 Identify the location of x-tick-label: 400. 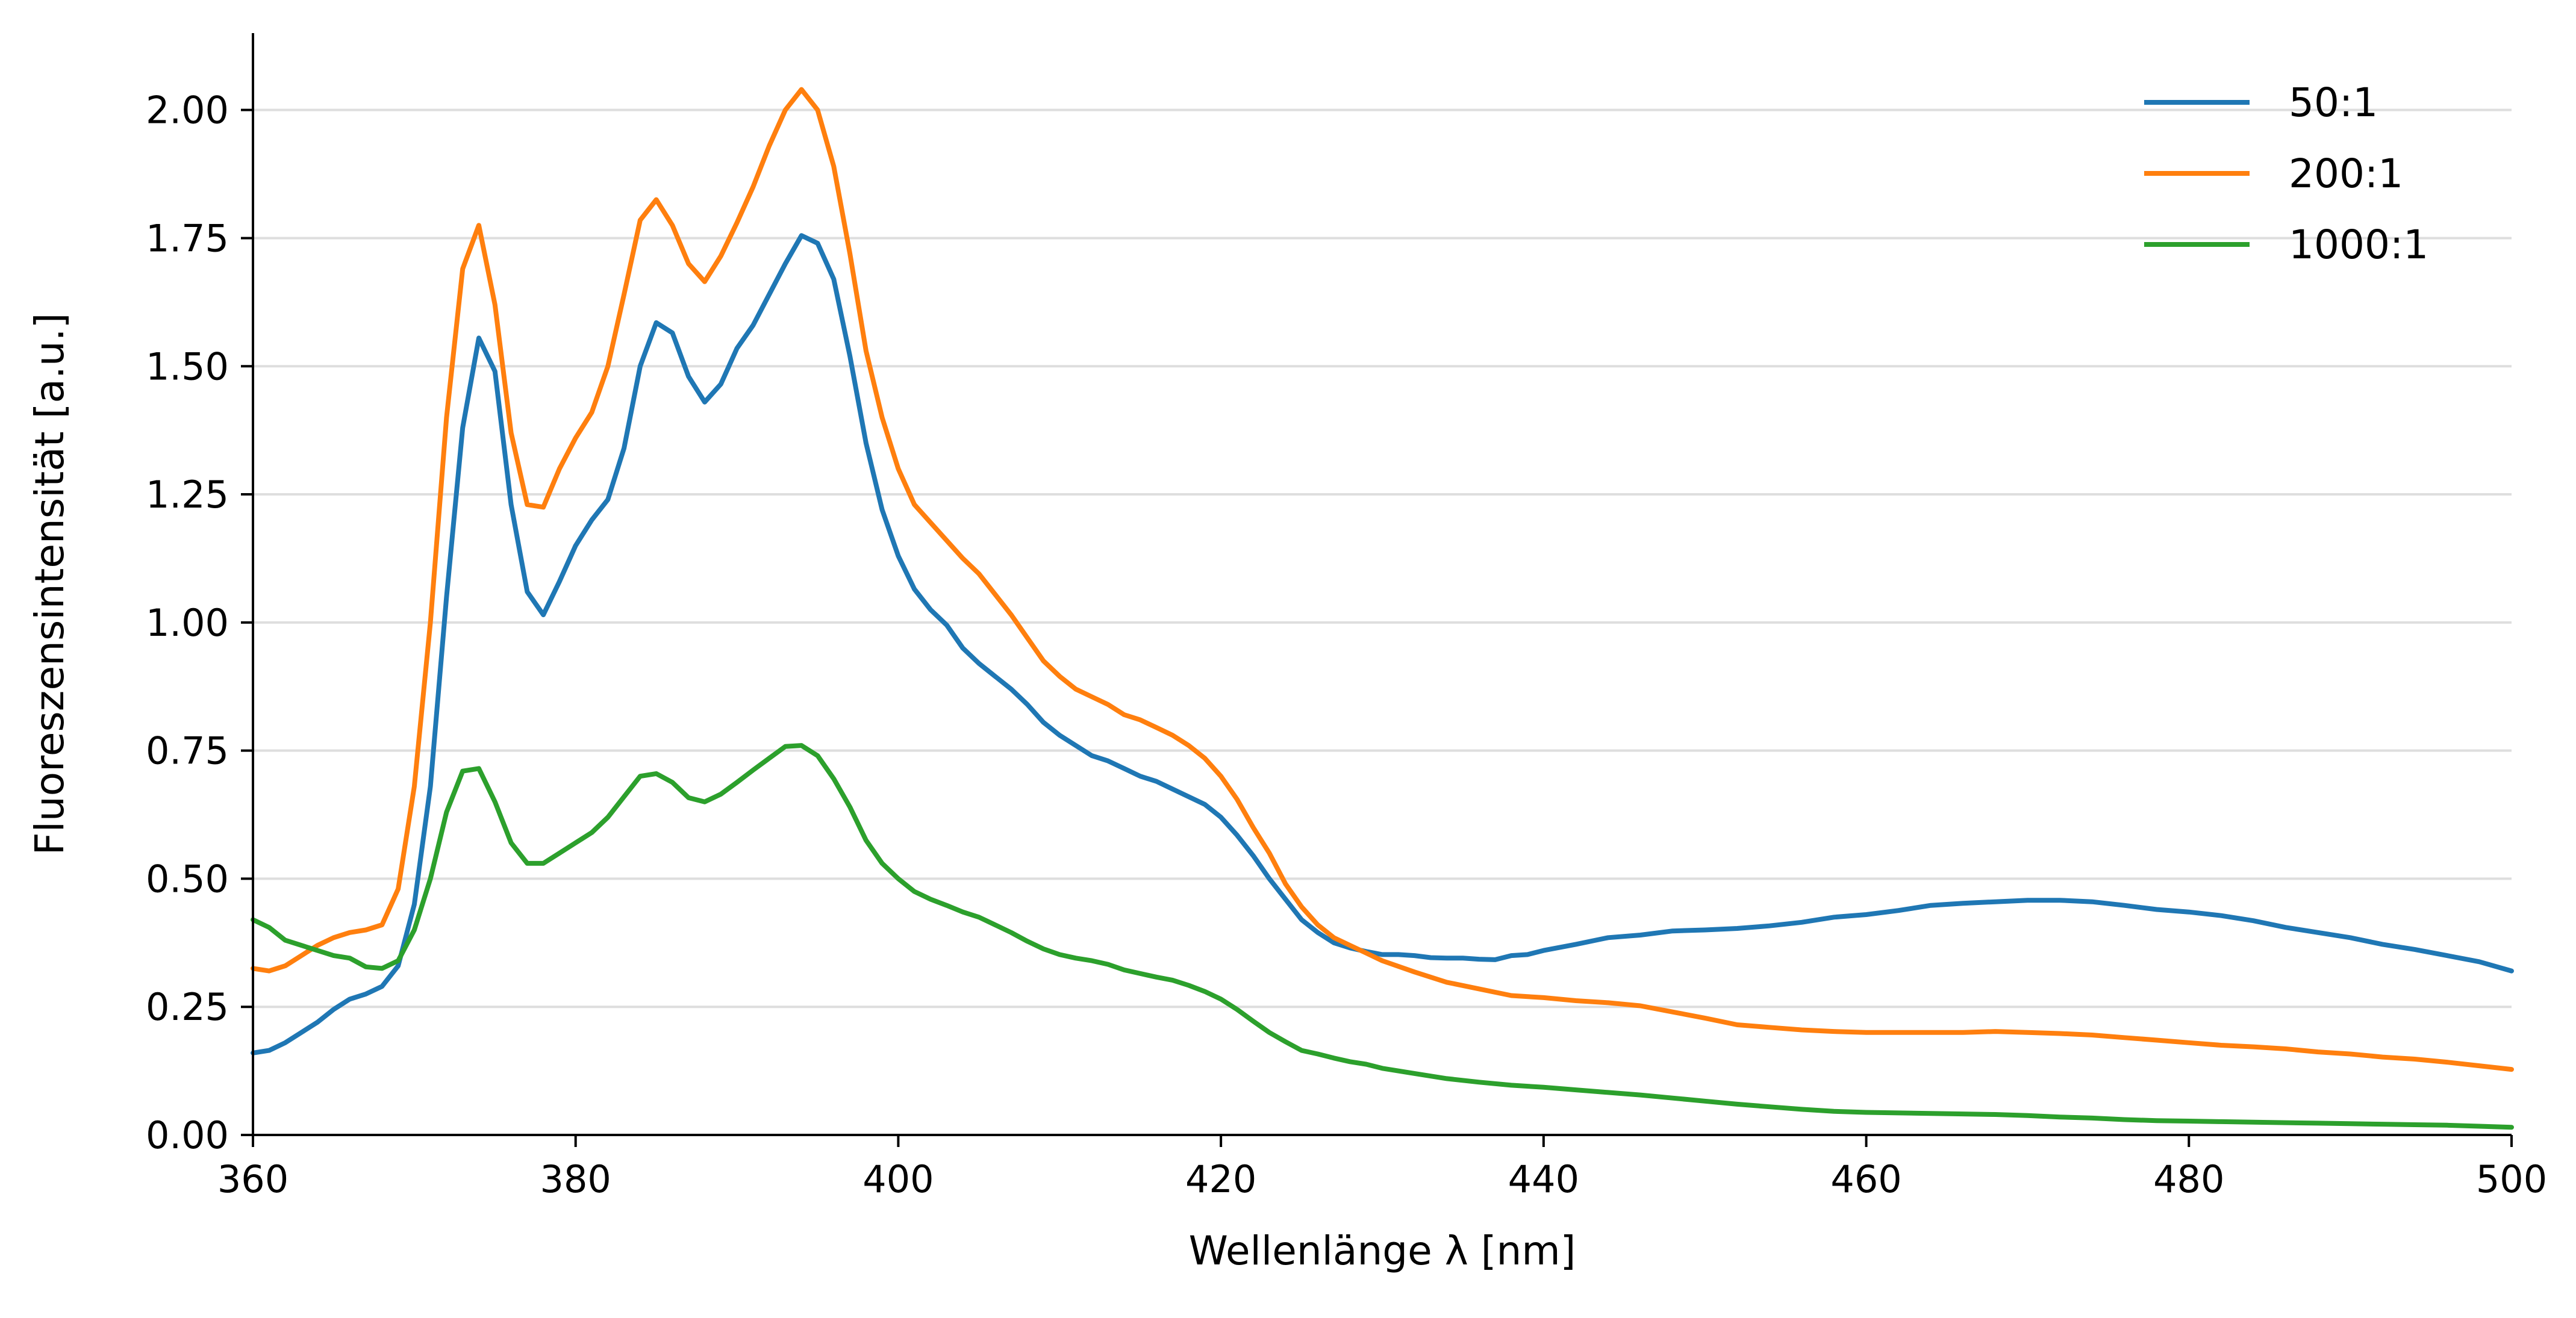
(898, 1179).